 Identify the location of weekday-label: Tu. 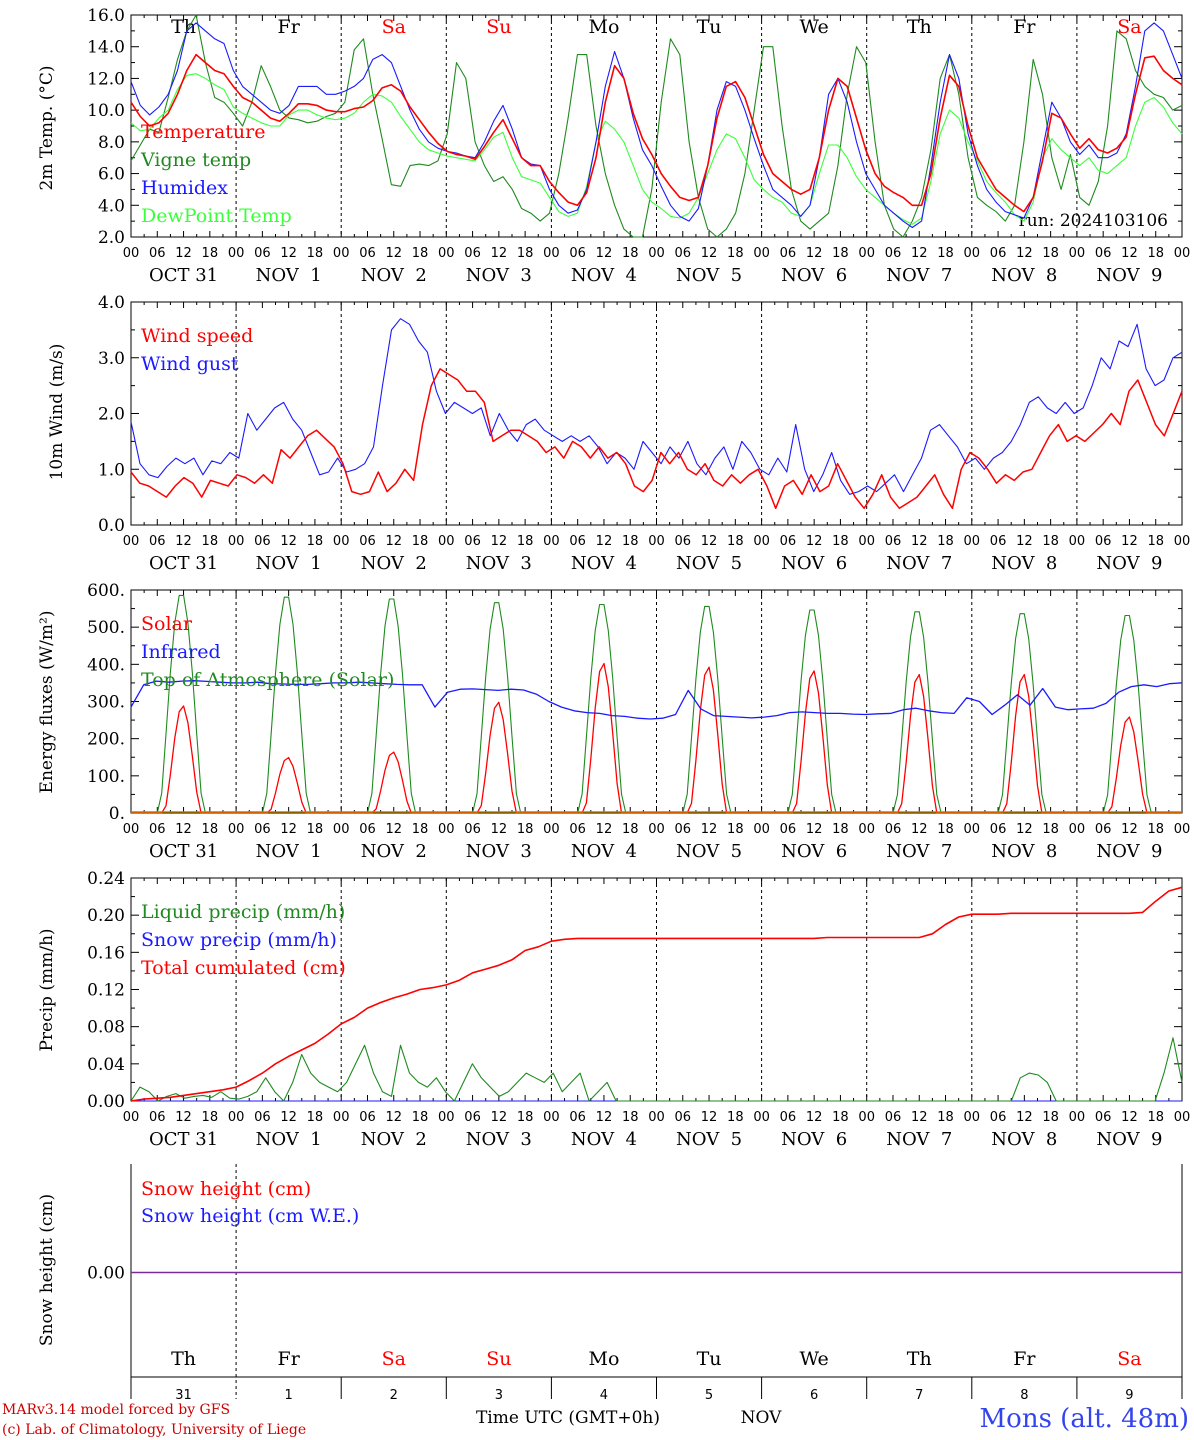
(709, 1359).